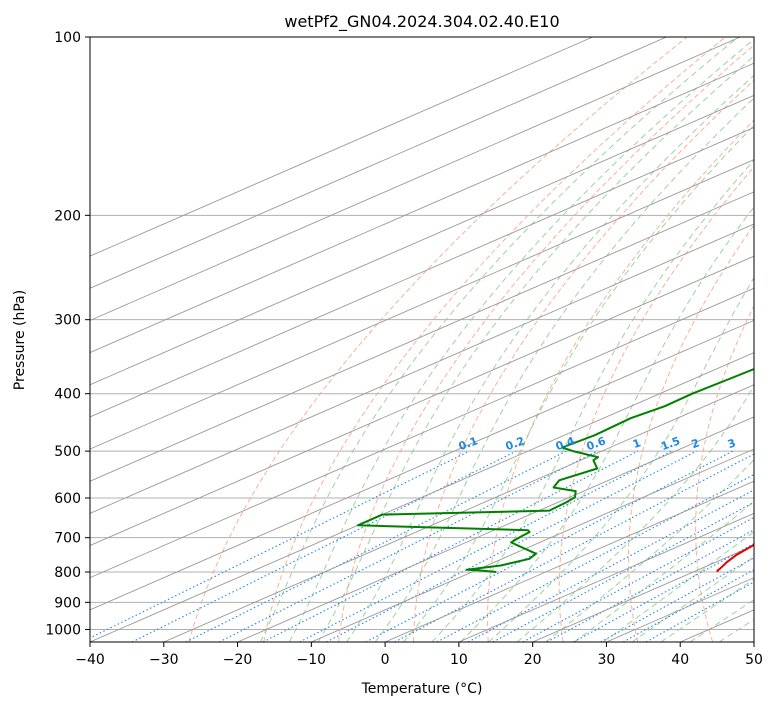 This screenshot has width=775, height=708. Describe the element at coordinates (607, 660) in the screenshot. I see `x-tick-label: 30` at that location.